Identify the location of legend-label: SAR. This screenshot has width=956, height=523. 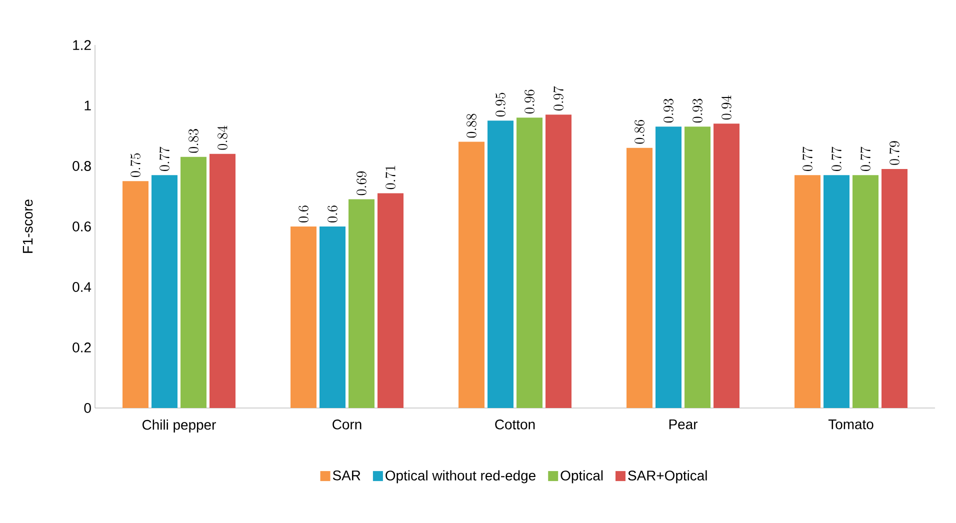
(346, 475).